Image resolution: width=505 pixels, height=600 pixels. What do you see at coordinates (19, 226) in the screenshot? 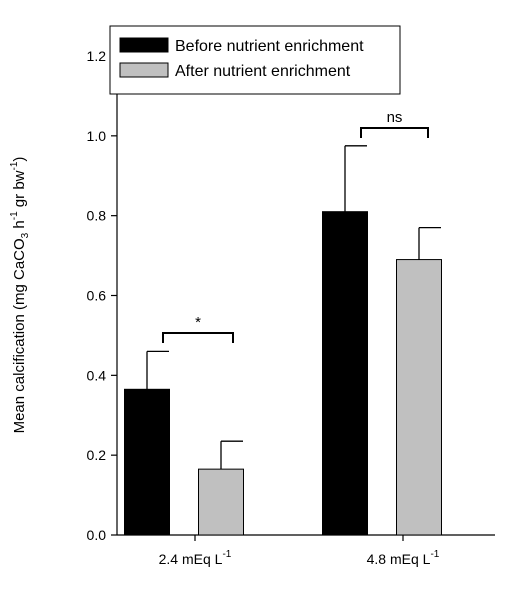
I see `y-label-mid1: h` at bounding box center [19, 226].